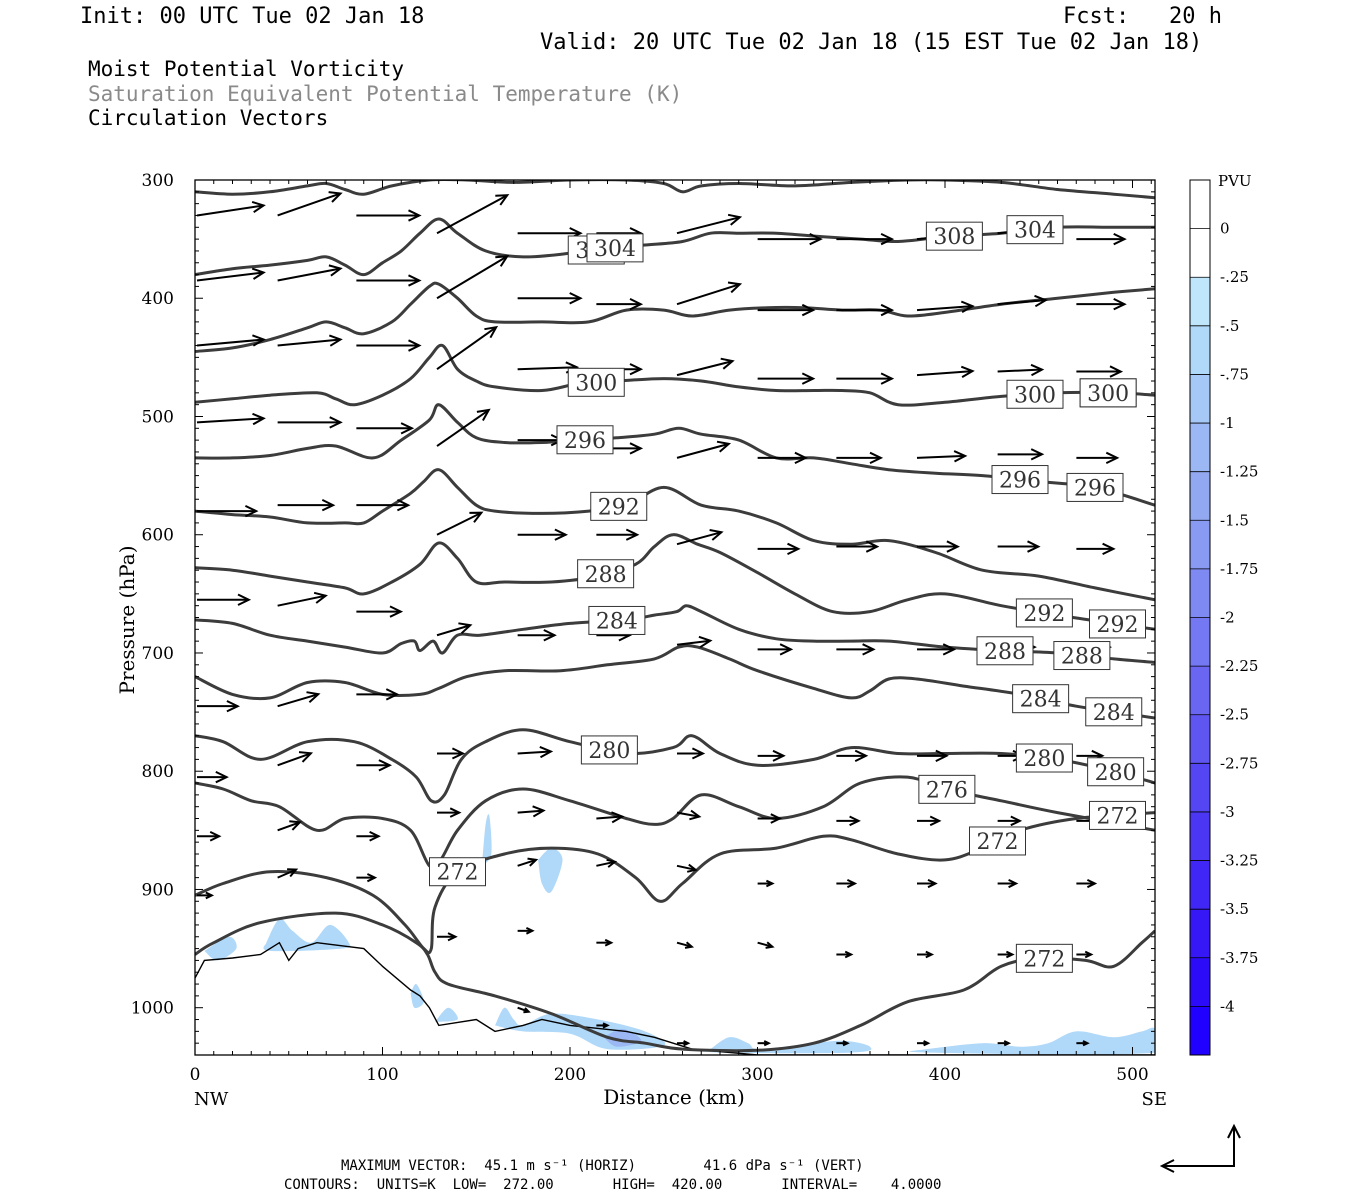 The width and height of the screenshot is (1350, 1200). Describe the element at coordinates (1200, 1148) in the screenshot. I see `reference-vector-icon` at that location.